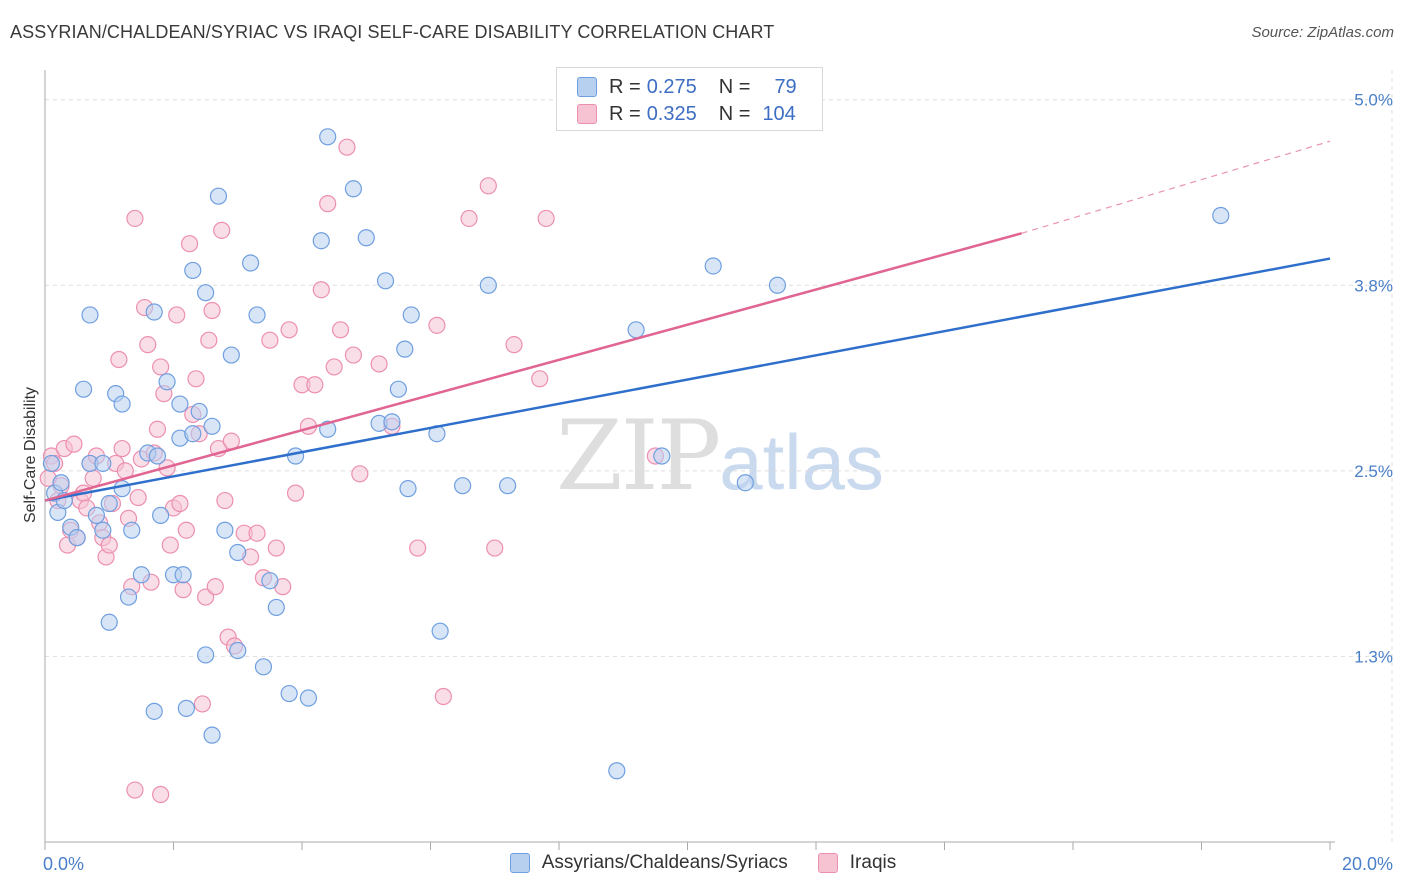 The image size is (1406, 892). What do you see at coordinates (785, 86) in the screenshot?
I see `legend-n-value: 79` at bounding box center [785, 86].